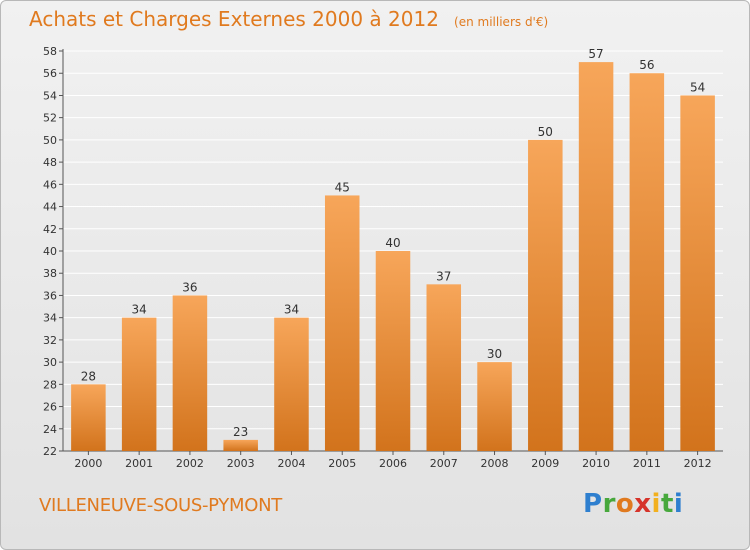 This screenshot has width=750, height=550. What do you see at coordinates (50, 140) in the screenshot?
I see `y-tick-label: 50` at bounding box center [50, 140].